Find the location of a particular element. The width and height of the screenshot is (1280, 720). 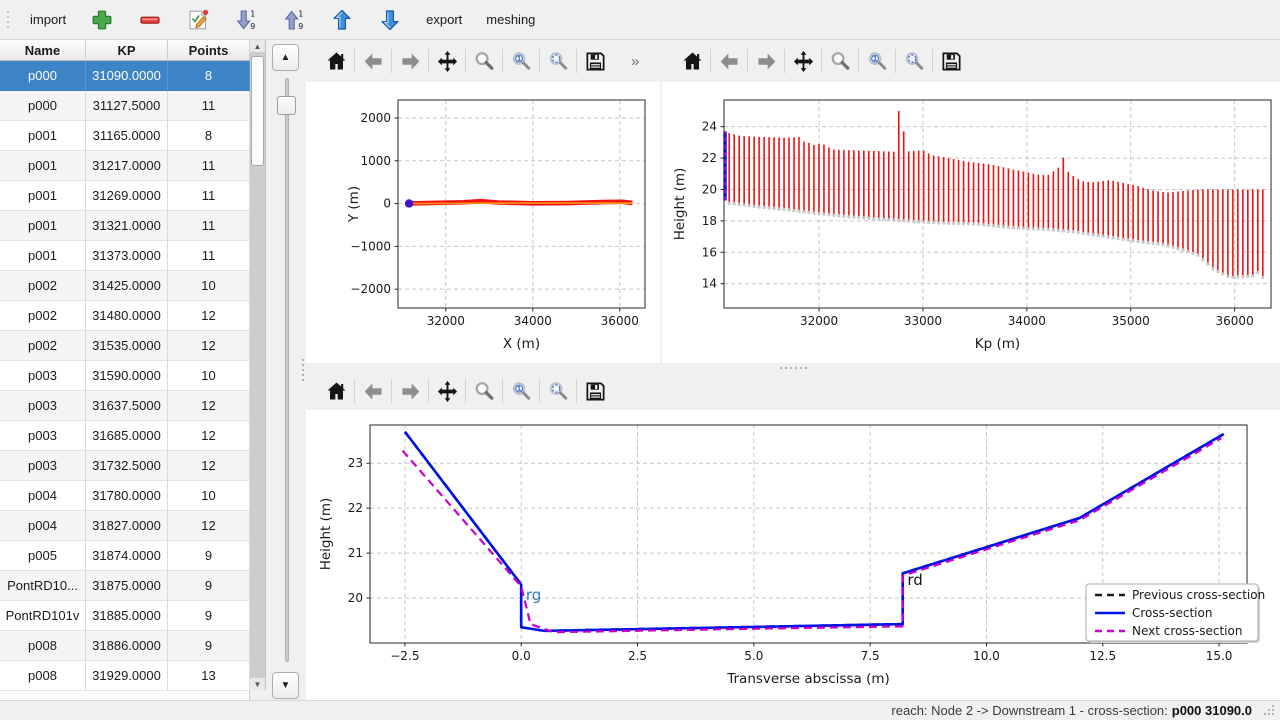

table-row: p003 31590.0000 10 is located at coordinates (125, 376).